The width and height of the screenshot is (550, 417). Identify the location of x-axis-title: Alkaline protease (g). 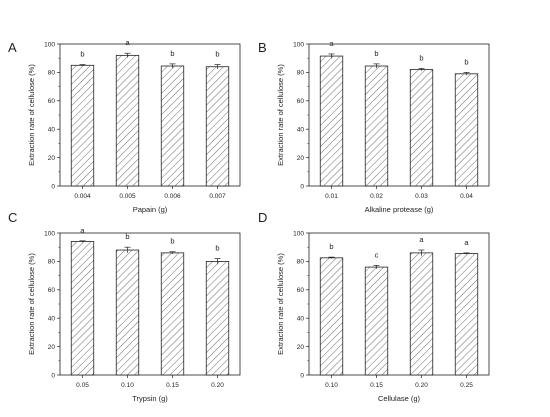
(399, 209).